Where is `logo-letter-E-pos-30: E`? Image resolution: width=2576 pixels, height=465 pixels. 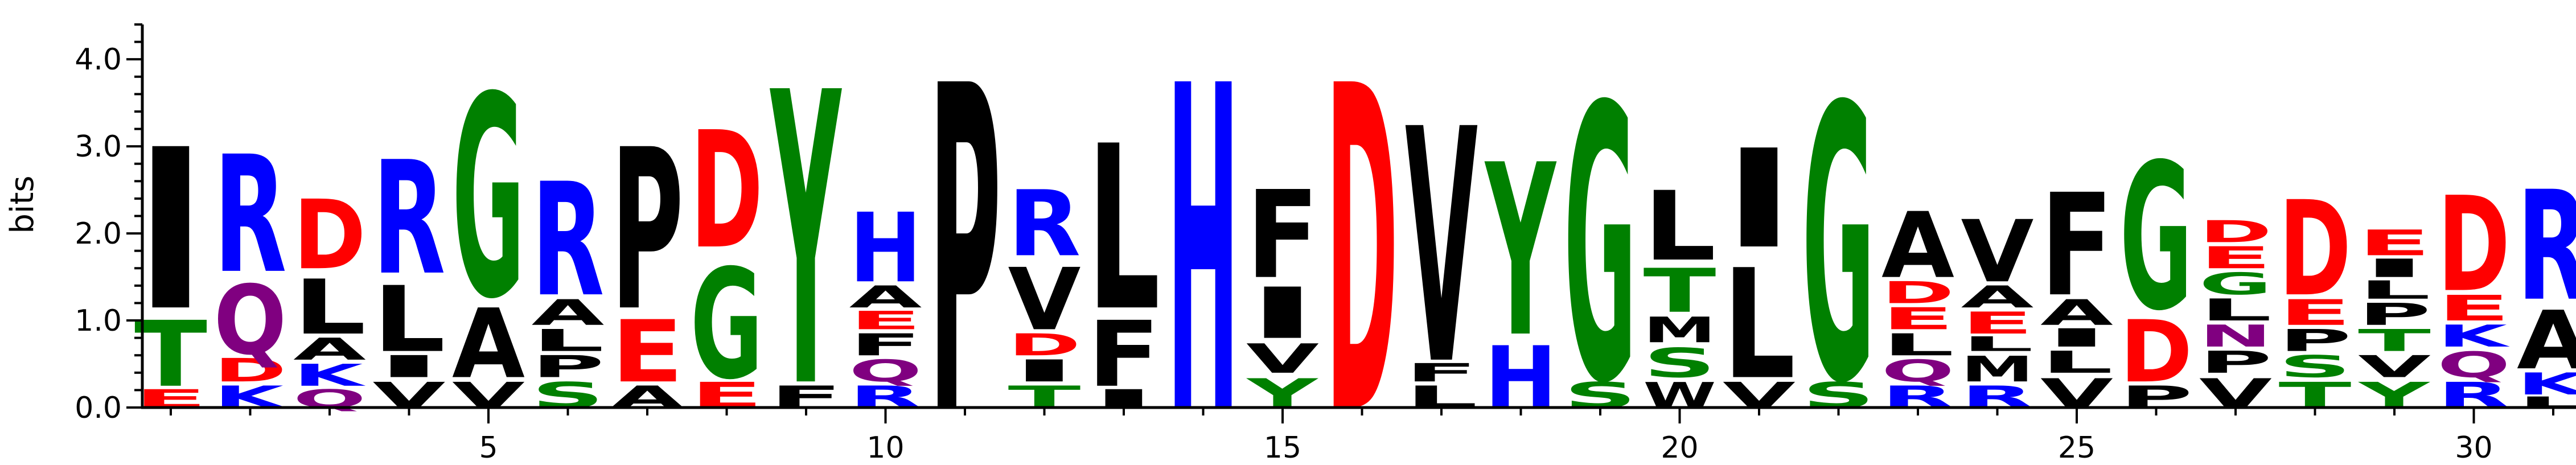
logo-letter-E-pos-30: E is located at coordinates (2474, 307).